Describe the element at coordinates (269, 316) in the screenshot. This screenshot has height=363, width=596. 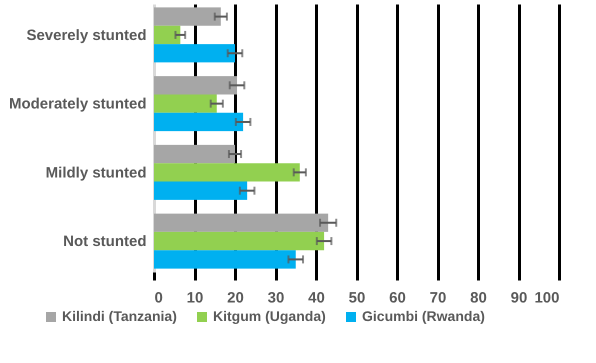
I see `legend-label: Kitgum (Uganda)` at that location.